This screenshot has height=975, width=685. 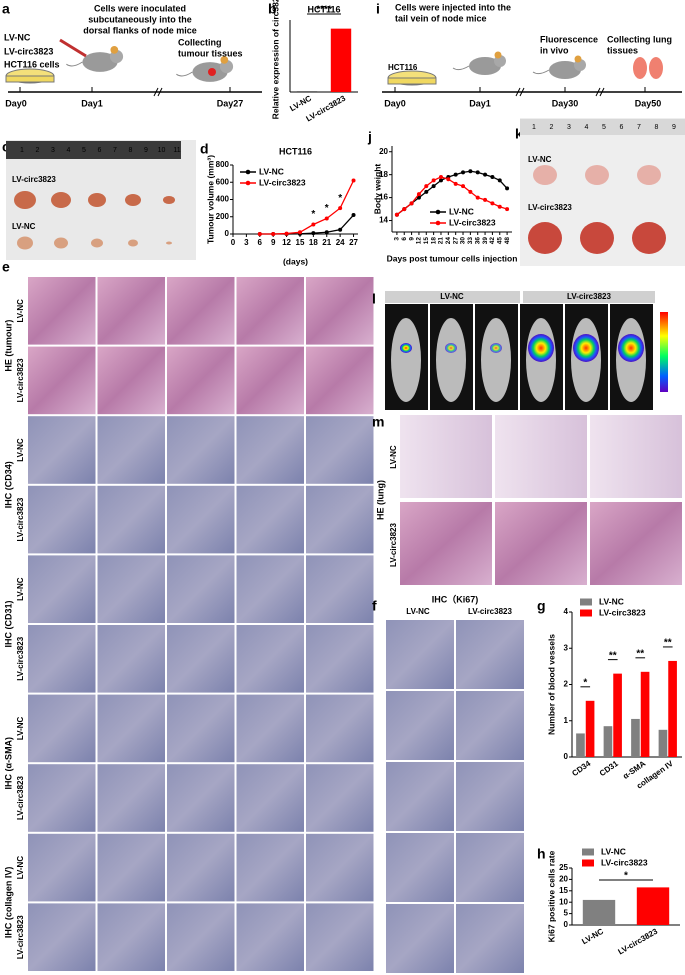 What do you see at coordinates (461, 68) in the screenshot?
I see `mouse-tail` at bounding box center [461, 68].